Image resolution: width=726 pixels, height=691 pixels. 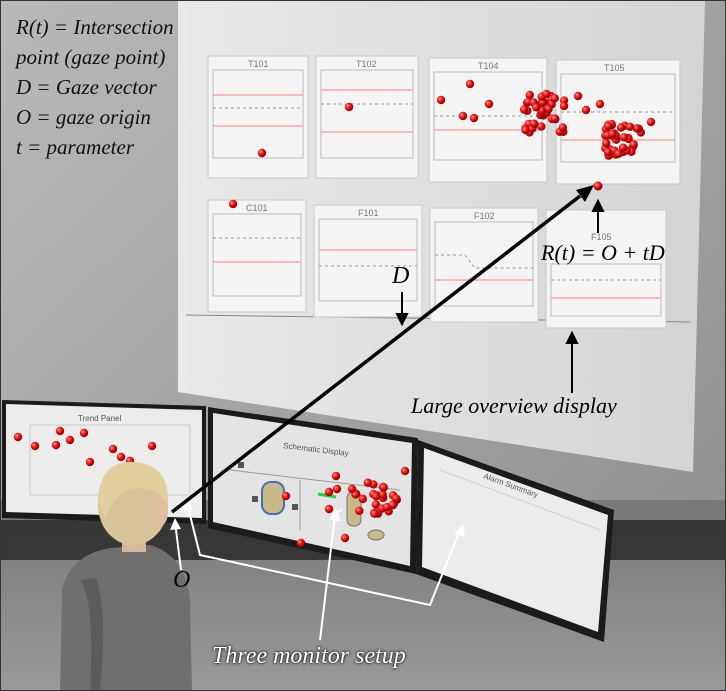 I want to click on panel-t101: T101, so click(x=258, y=117).